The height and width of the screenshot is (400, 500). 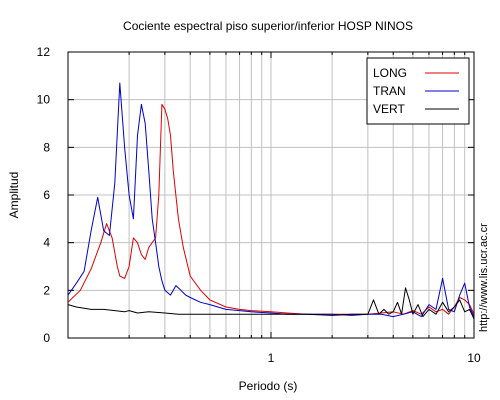 What do you see at coordinates (418, 91) in the screenshot?
I see `legend: LONG TRAN VERT` at bounding box center [418, 91].